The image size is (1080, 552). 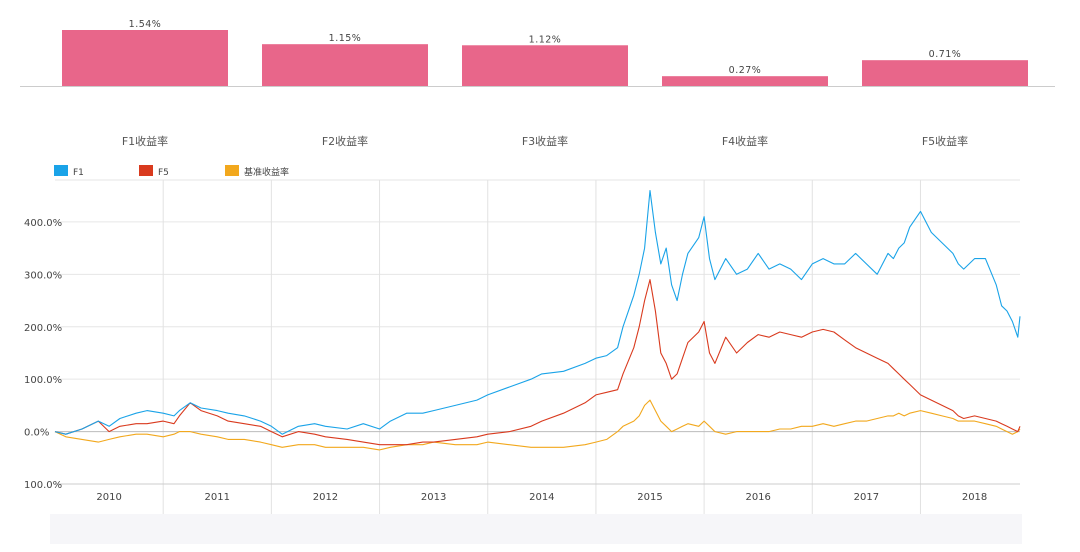 What do you see at coordinates (345, 38) in the screenshot?
I see `bar-value-label: 1.15%` at bounding box center [345, 38].